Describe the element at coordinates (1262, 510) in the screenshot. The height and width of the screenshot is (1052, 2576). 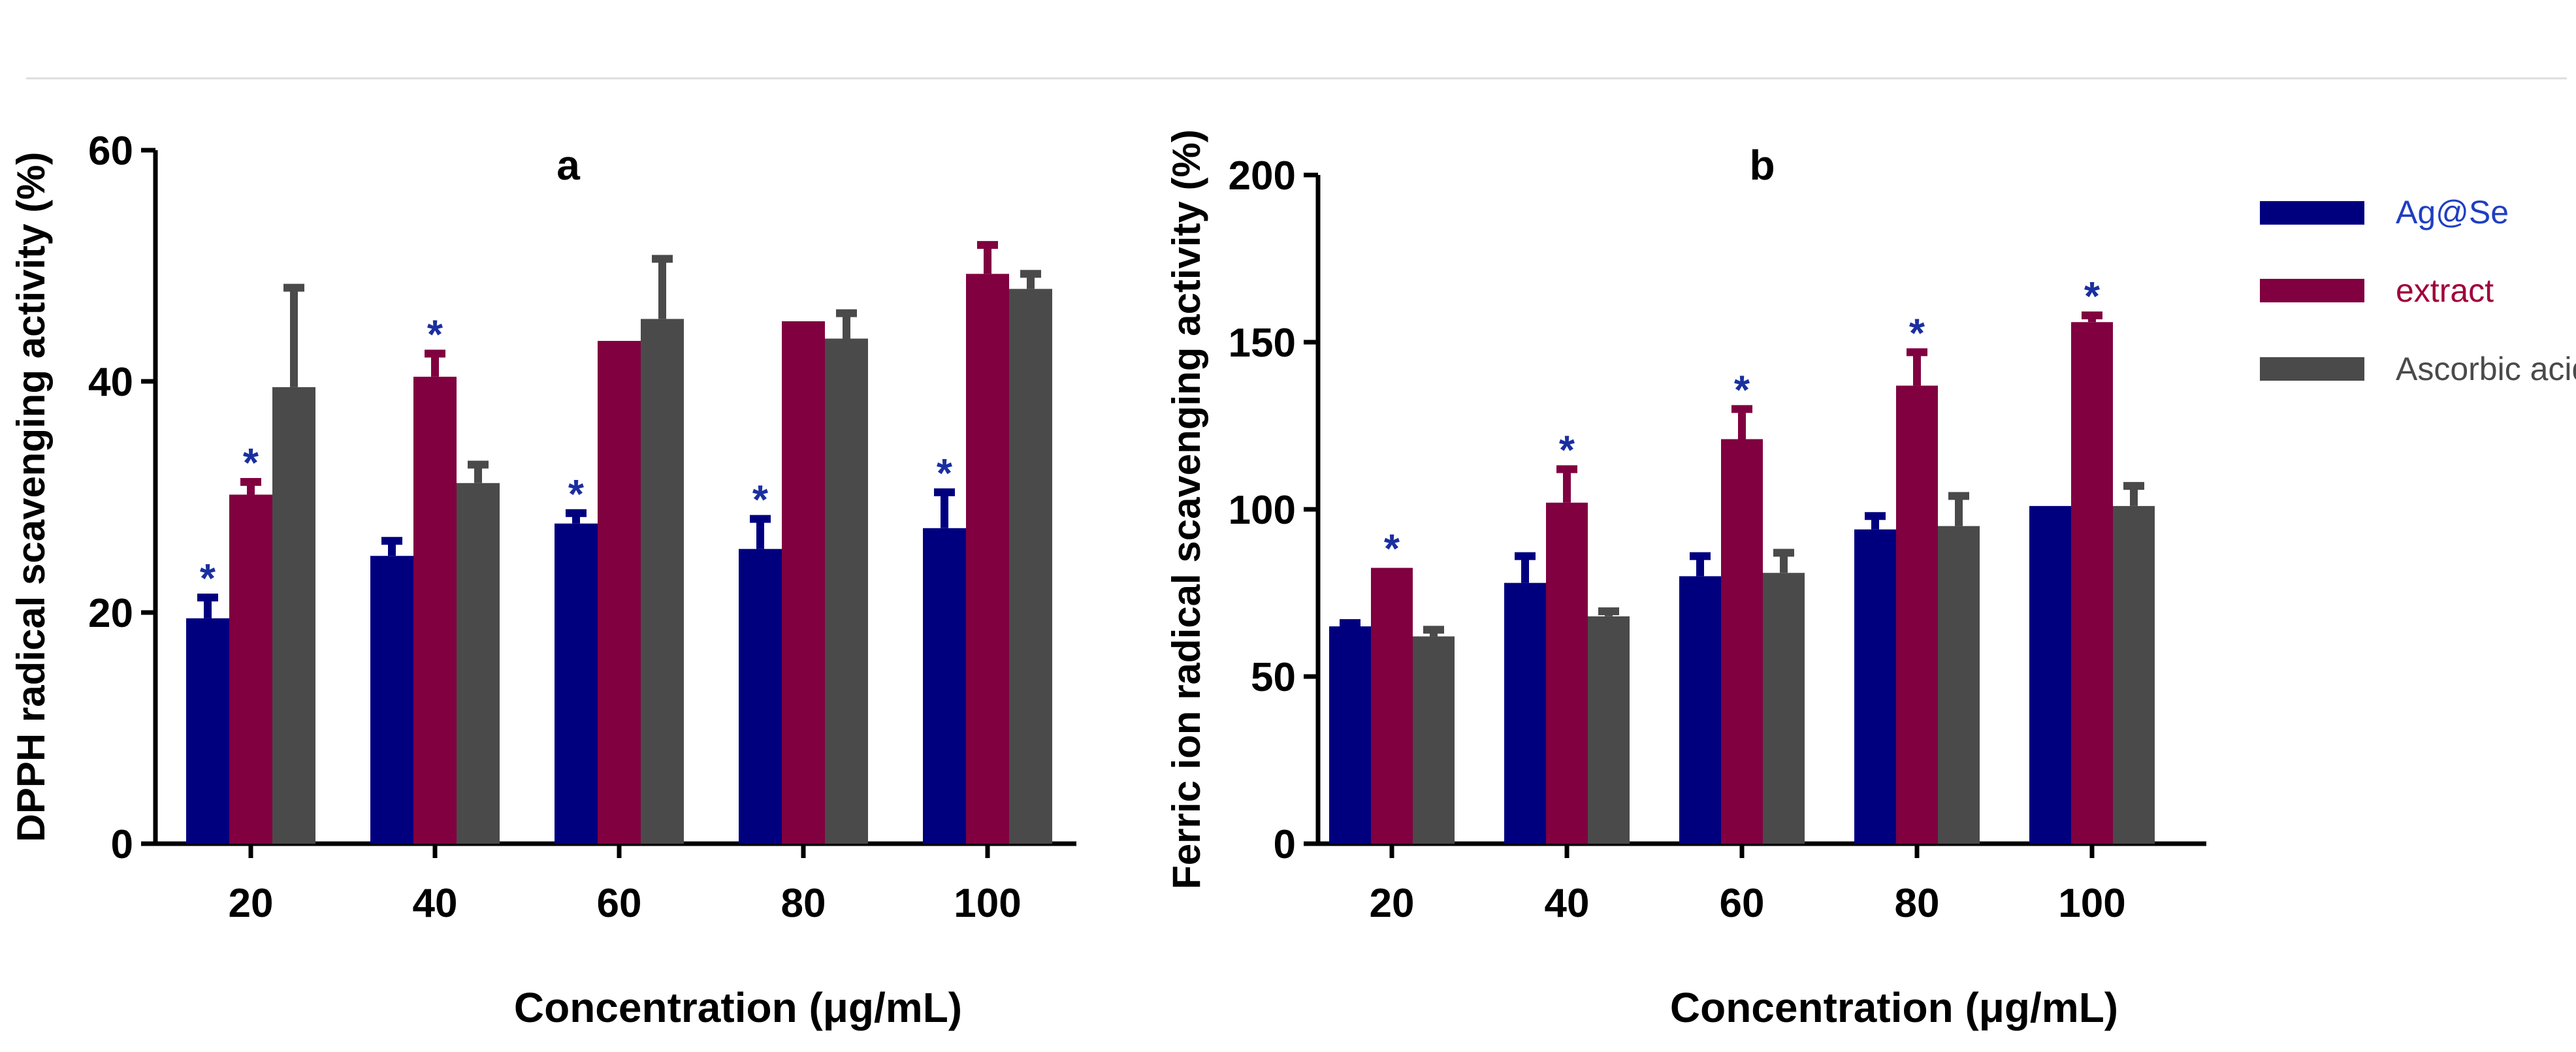
I see `y-tick-label: 100` at that location.